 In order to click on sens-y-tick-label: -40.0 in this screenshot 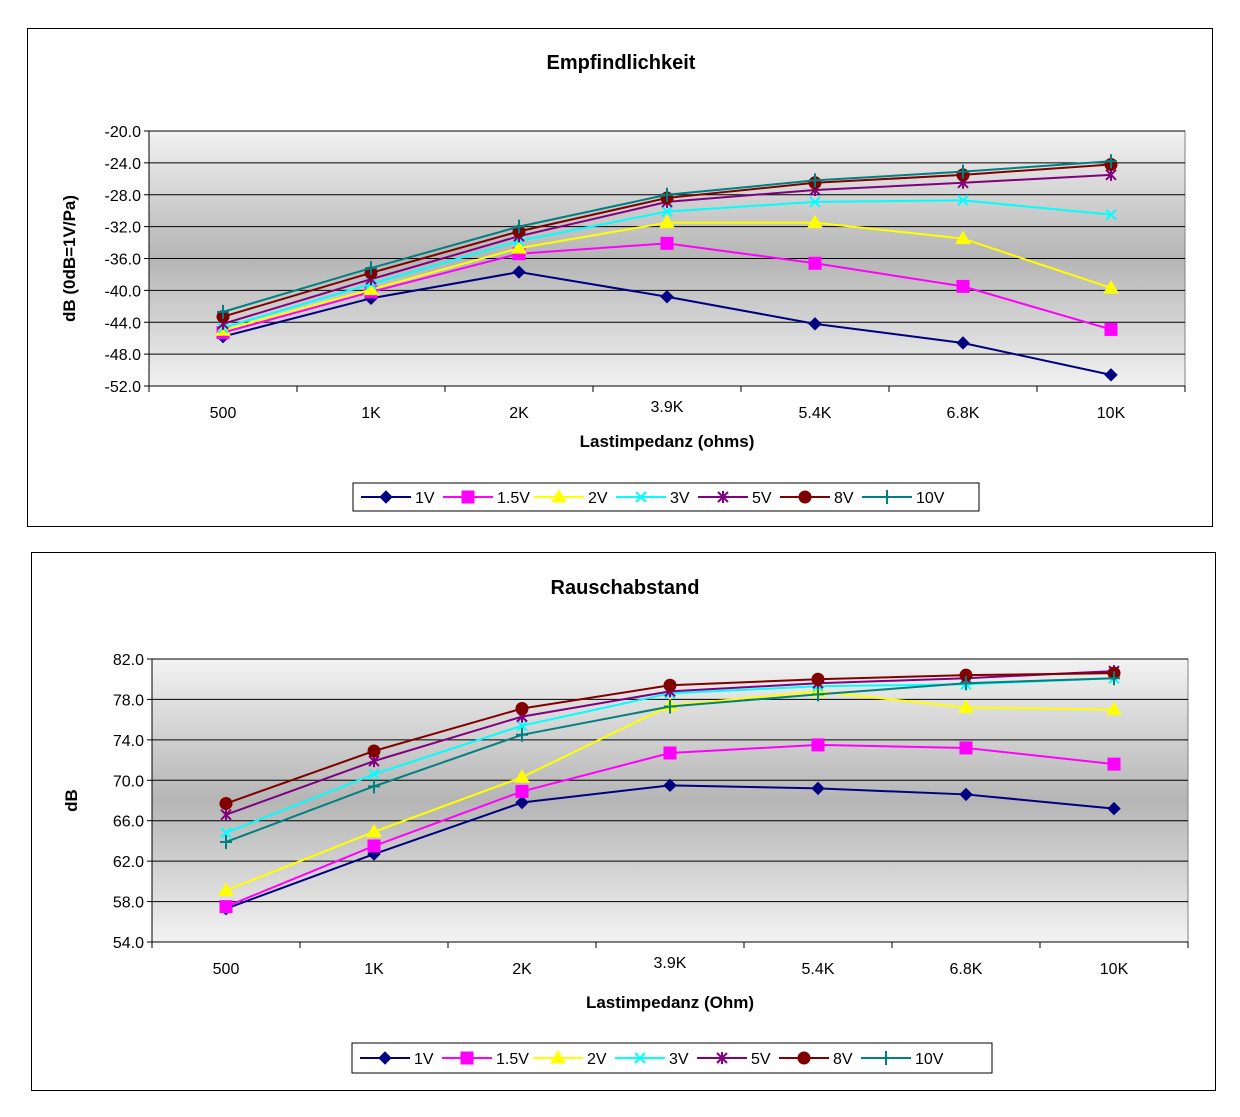, I will do `click(123, 291)`.